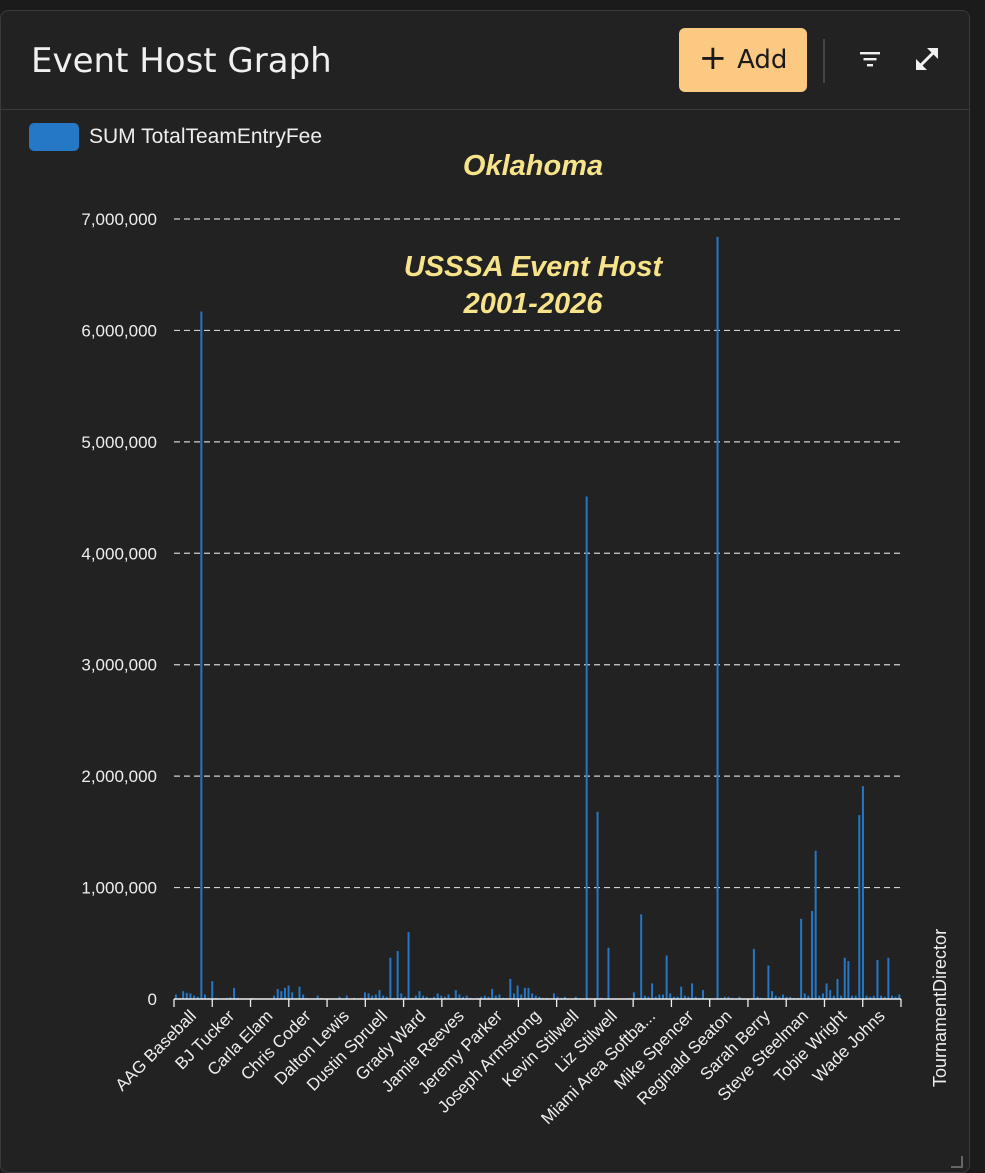 The width and height of the screenshot is (985, 1173). What do you see at coordinates (119, 776) in the screenshot?
I see `y-tick-label: 2,000,000` at bounding box center [119, 776].